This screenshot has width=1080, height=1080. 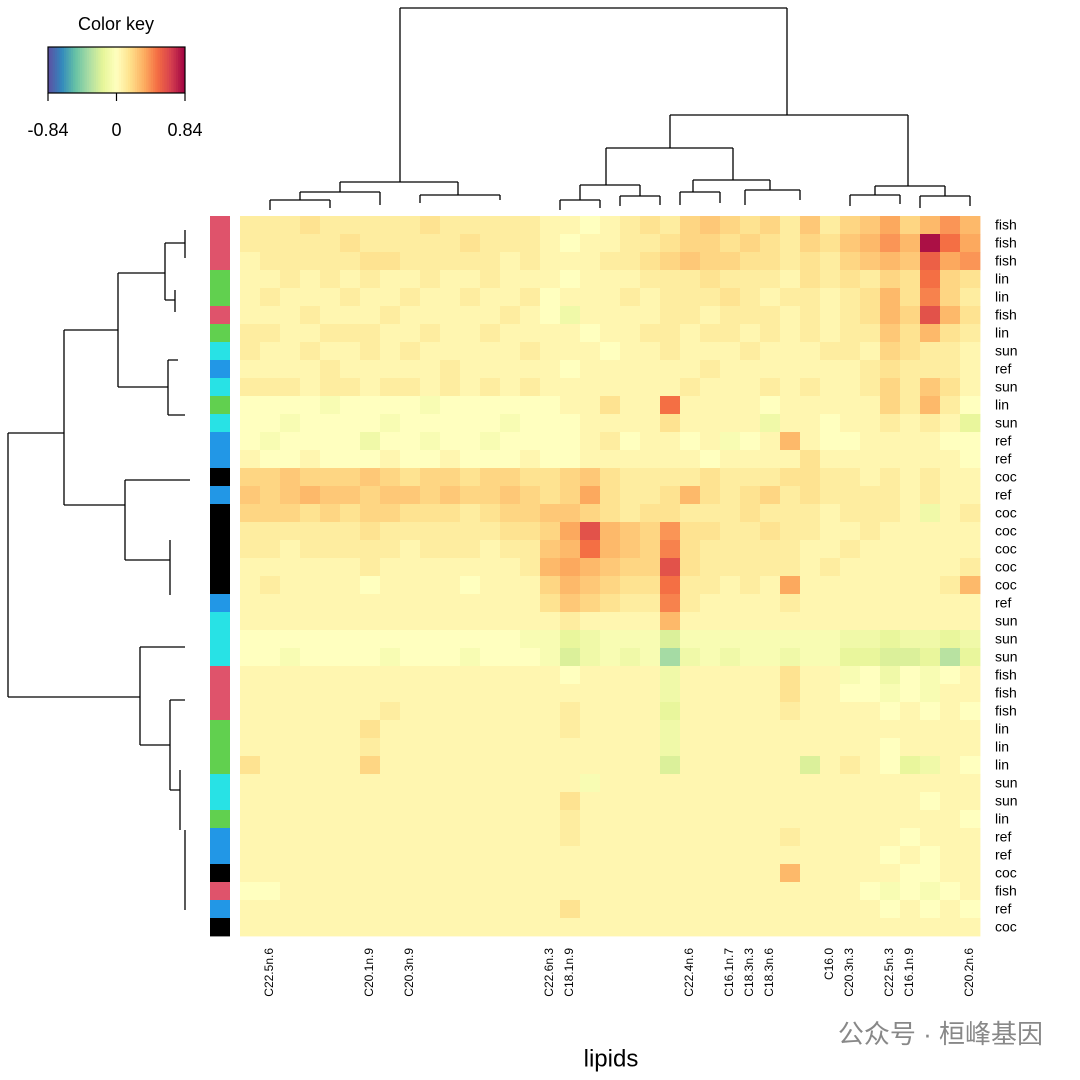 I want to click on colorbar-swatch, so click(x=120, y=70).